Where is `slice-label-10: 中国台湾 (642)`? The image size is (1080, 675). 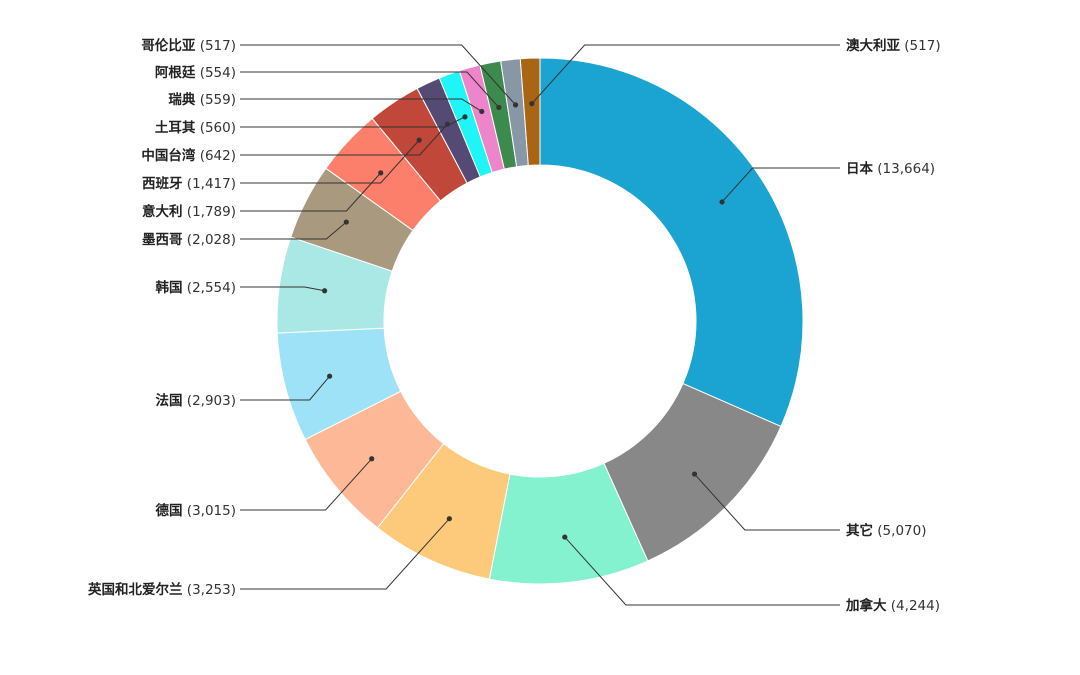
slice-label-10: 中国台湾 (642) is located at coordinates (188, 155).